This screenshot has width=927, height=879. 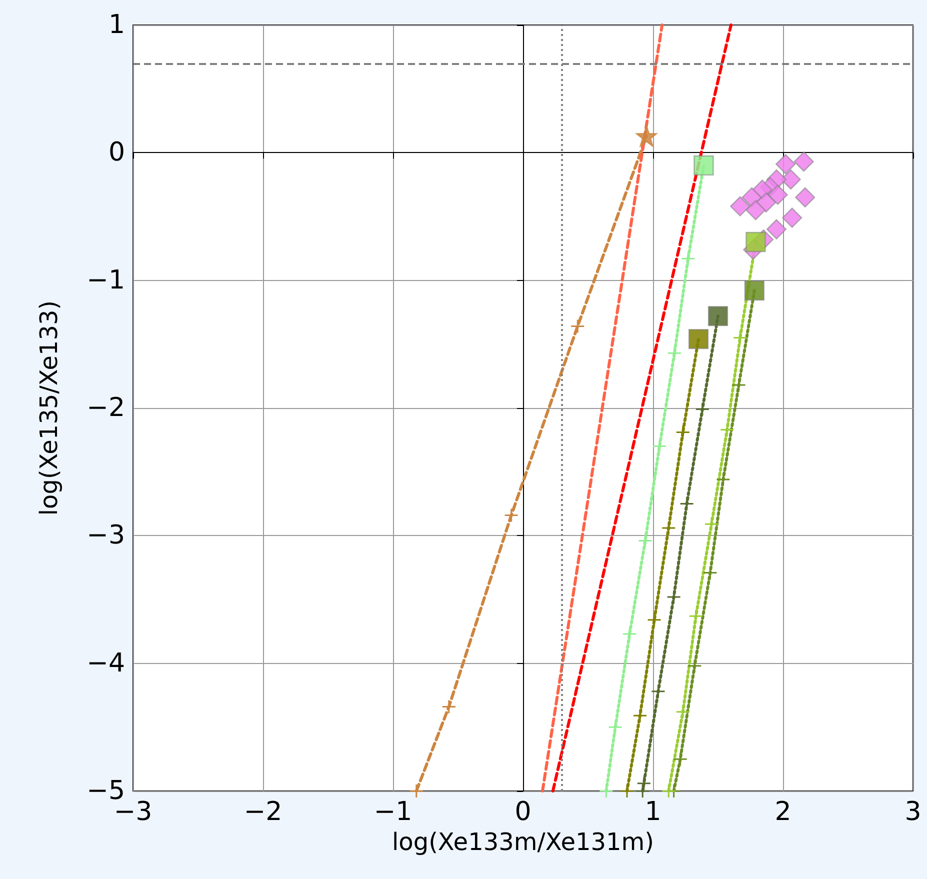 I want to click on x-tick-label: 0, so click(x=523, y=812).